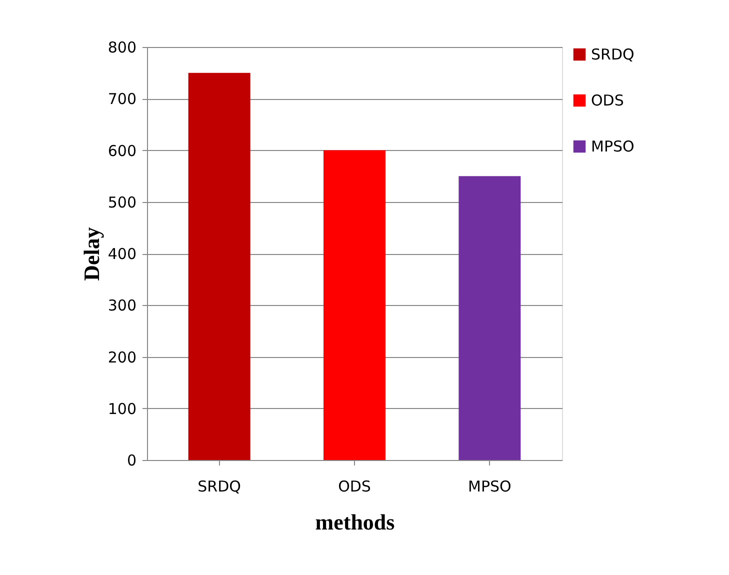 The height and width of the screenshot is (575, 729). I want to click on y-tick-label: 100, so click(122, 409).